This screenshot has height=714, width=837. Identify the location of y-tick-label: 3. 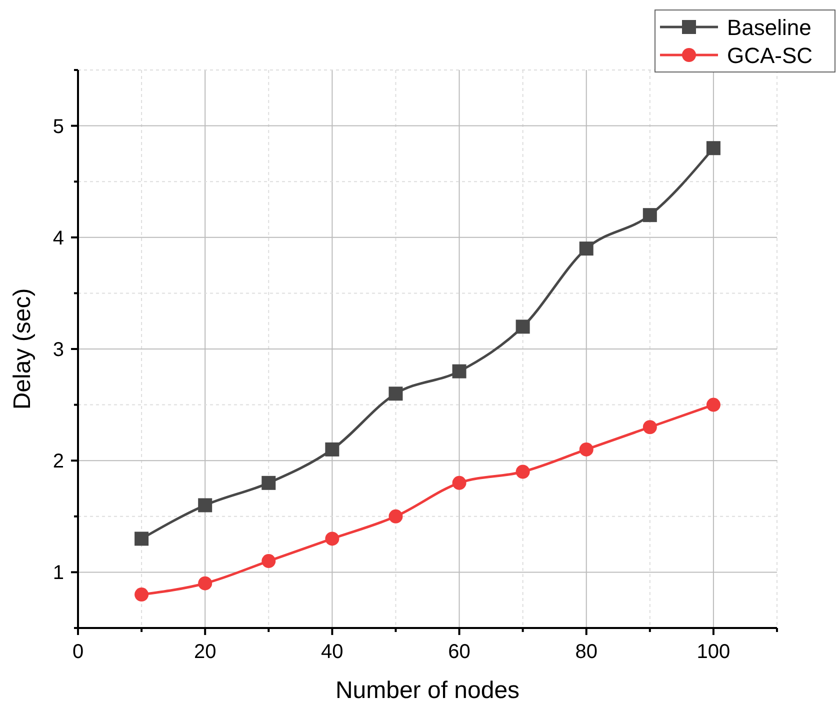
(58, 350).